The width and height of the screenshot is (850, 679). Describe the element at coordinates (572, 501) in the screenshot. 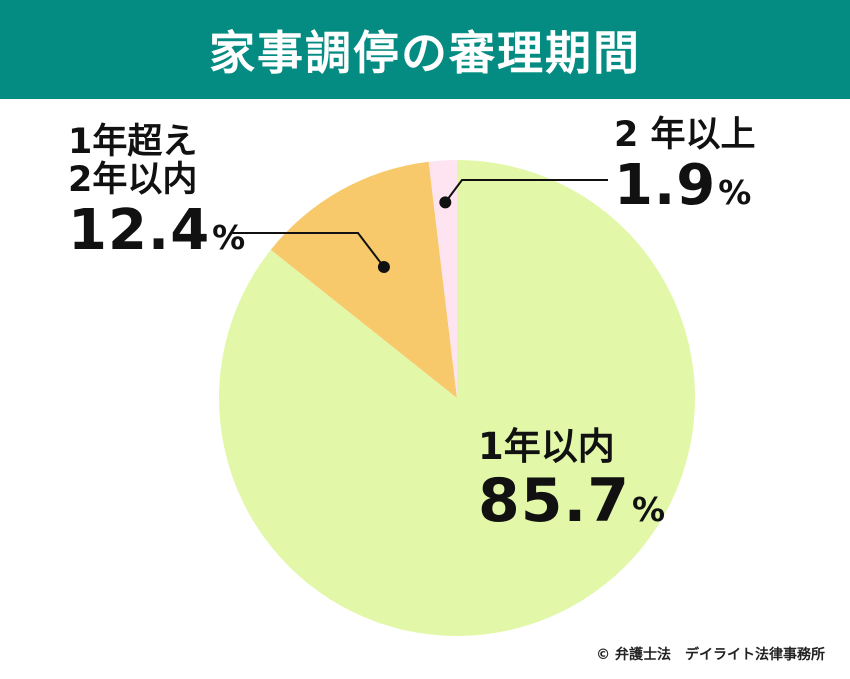

I see `slice-label-1-value: 85.7%` at that location.